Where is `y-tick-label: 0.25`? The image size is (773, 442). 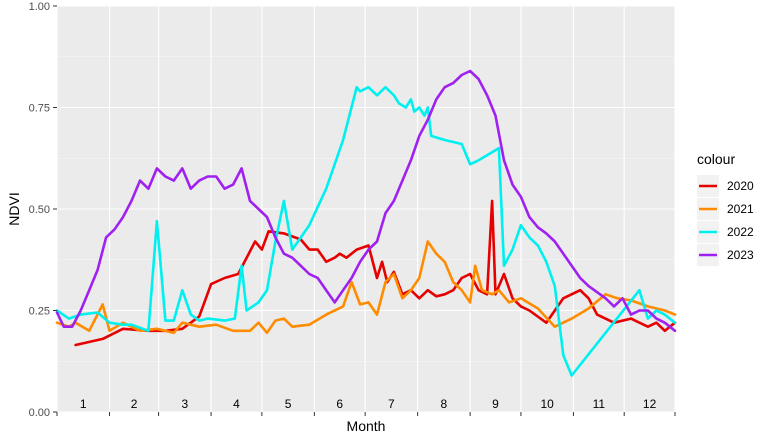
y-tick-label: 0.25 is located at coordinates (39, 312).